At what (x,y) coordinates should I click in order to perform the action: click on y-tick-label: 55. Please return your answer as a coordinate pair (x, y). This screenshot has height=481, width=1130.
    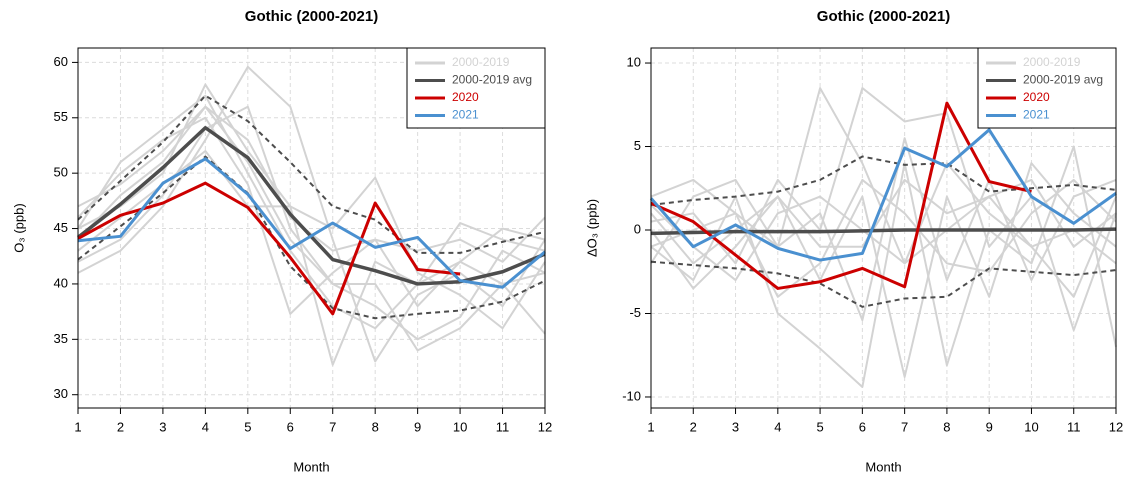
    Looking at the image, I should click on (61, 116).